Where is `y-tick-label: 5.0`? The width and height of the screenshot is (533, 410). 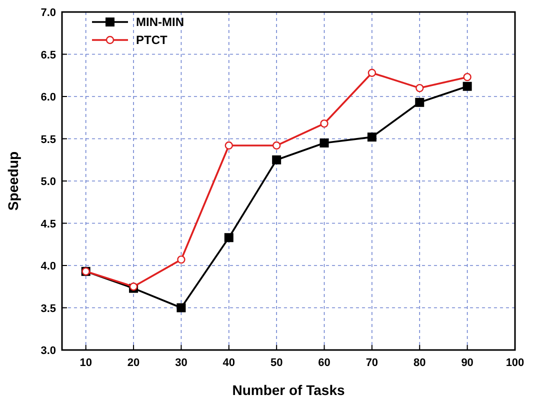
y-tick-label: 5.0 is located at coordinates (48, 182).